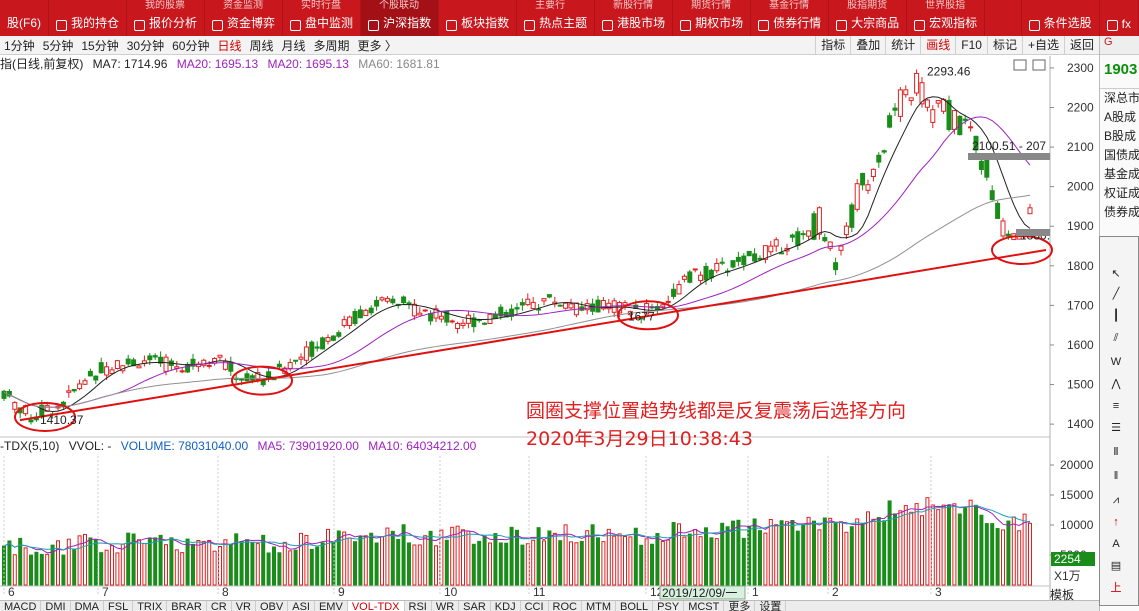  I want to click on period-tab: 多周期, so click(331, 45).